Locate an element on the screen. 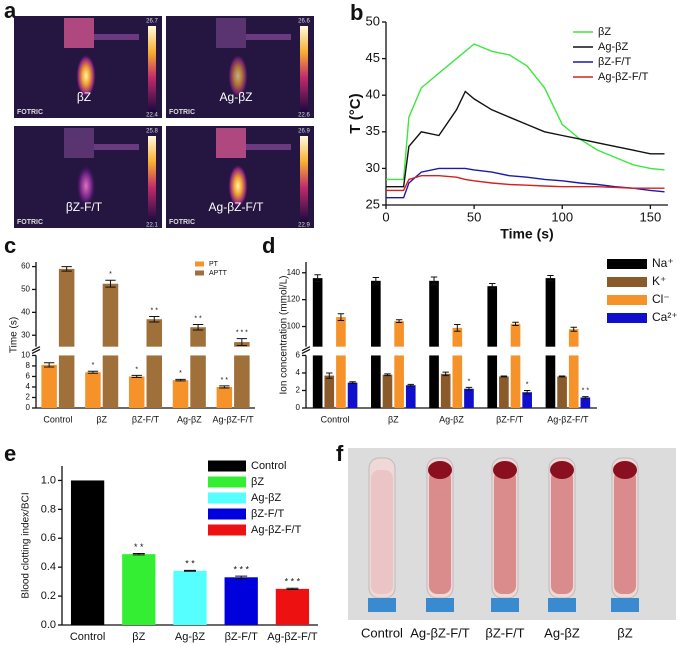  thermal-image: 26.6 22.6 FOTRIC Ag-βZ is located at coordinates (240, 67).